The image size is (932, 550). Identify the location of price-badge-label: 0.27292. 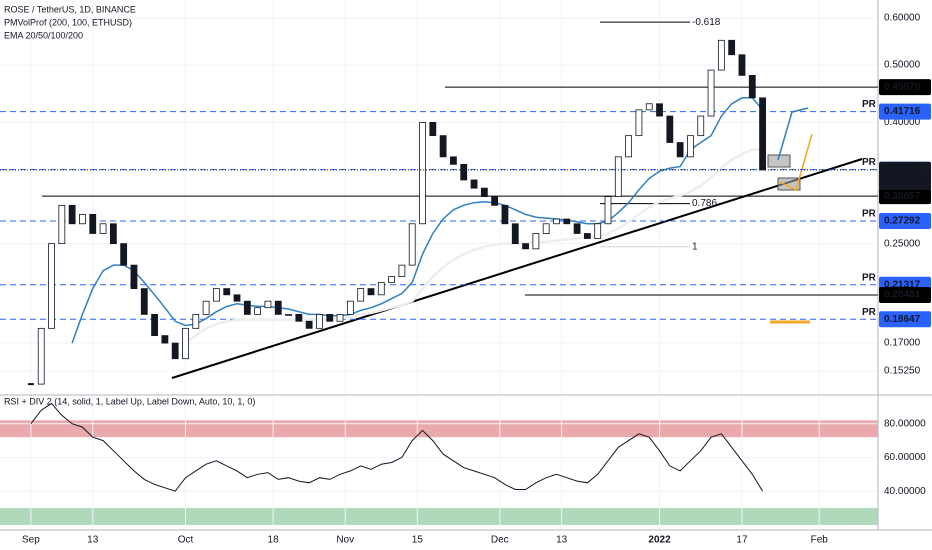
(902, 221).